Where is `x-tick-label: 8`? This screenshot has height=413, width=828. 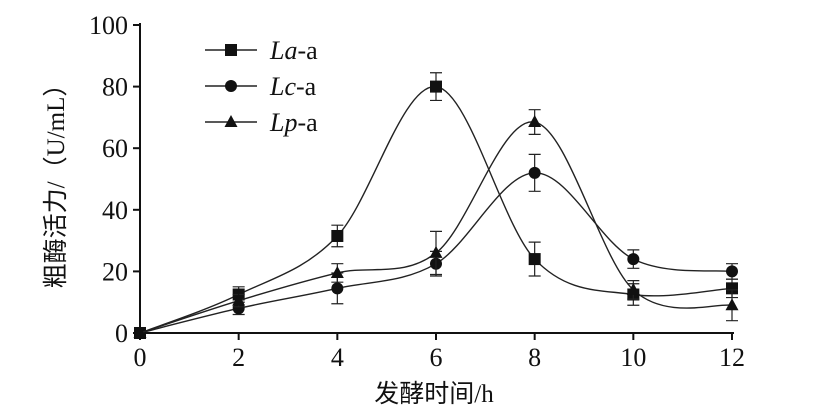 x-tick-label: 8 is located at coordinates (534, 357).